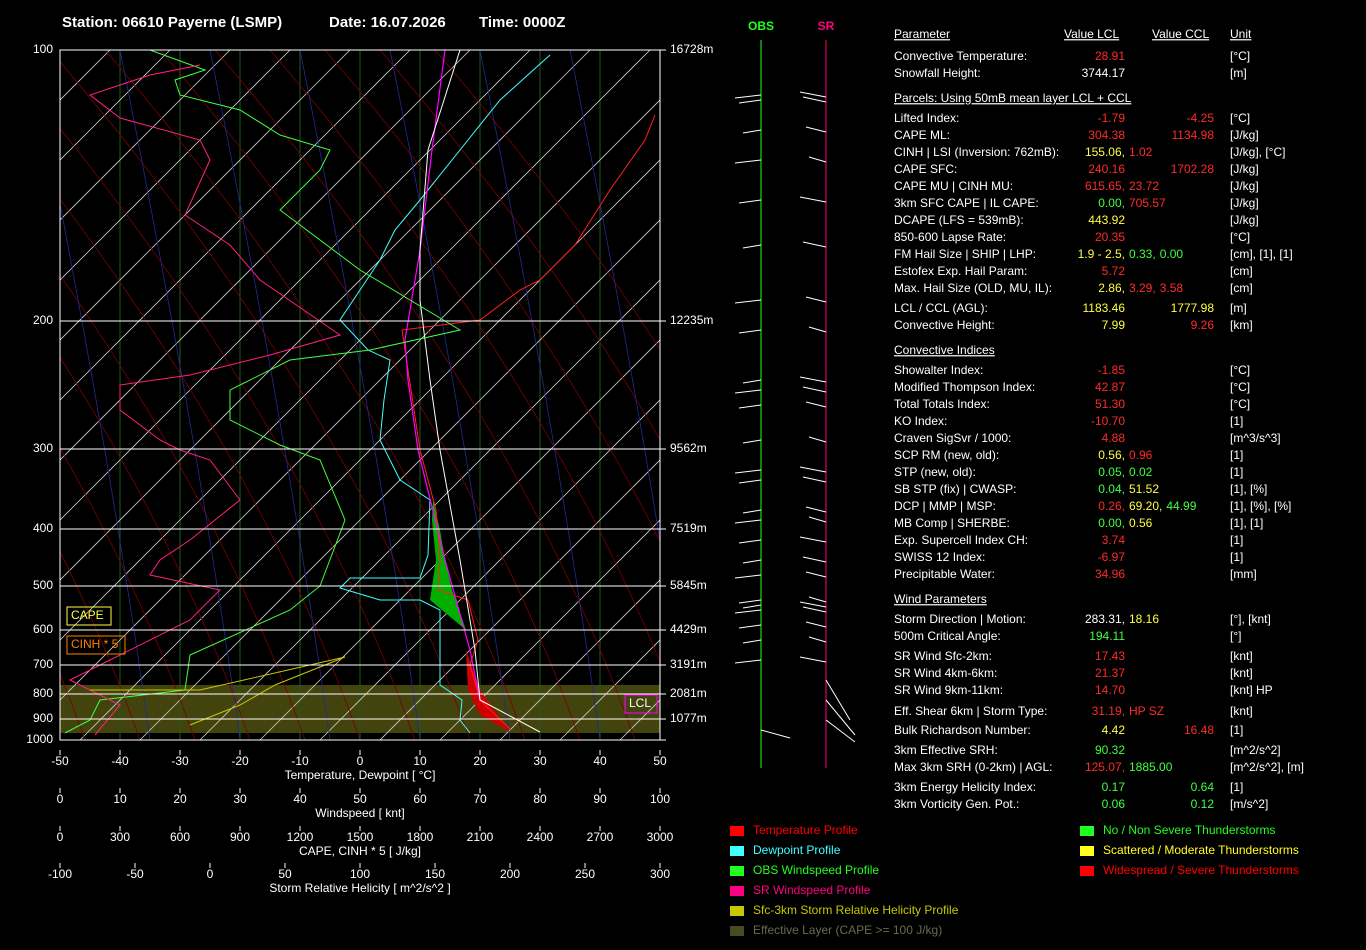 The height and width of the screenshot is (950, 1366). Describe the element at coordinates (1111, 489) in the screenshot. I see `value-lcl: 0.04,` at that location.